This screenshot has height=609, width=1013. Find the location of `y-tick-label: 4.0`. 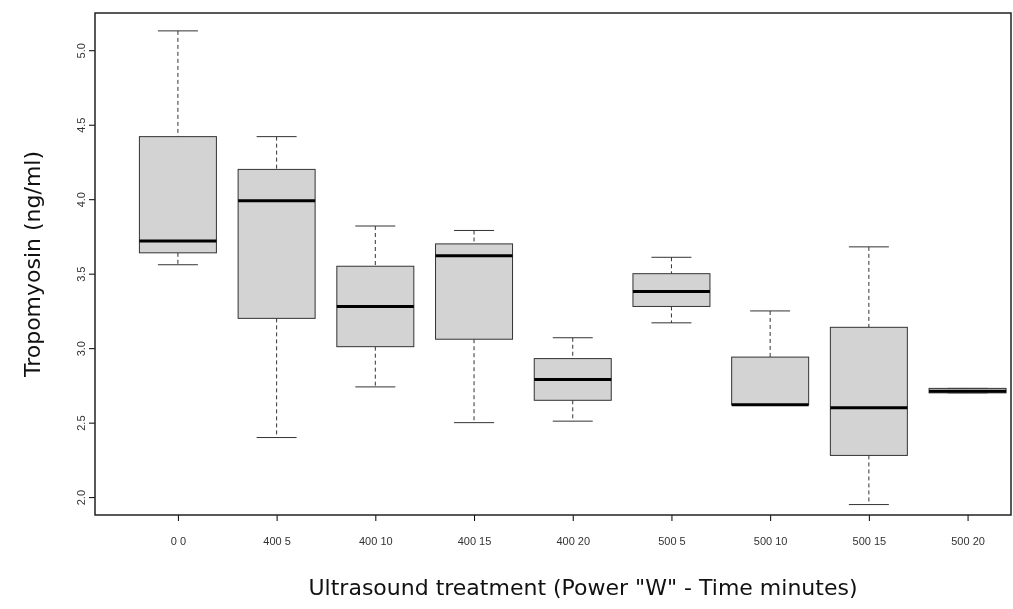

y-tick-label: 4.0 is located at coordinates (80, 200).